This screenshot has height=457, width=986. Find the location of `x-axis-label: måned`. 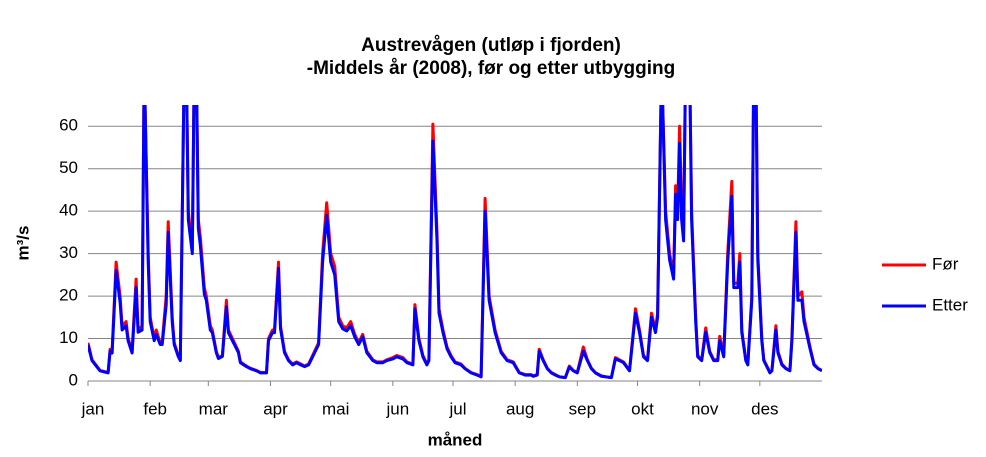

x-axis-label: måned is located at coordinates (455, 439).